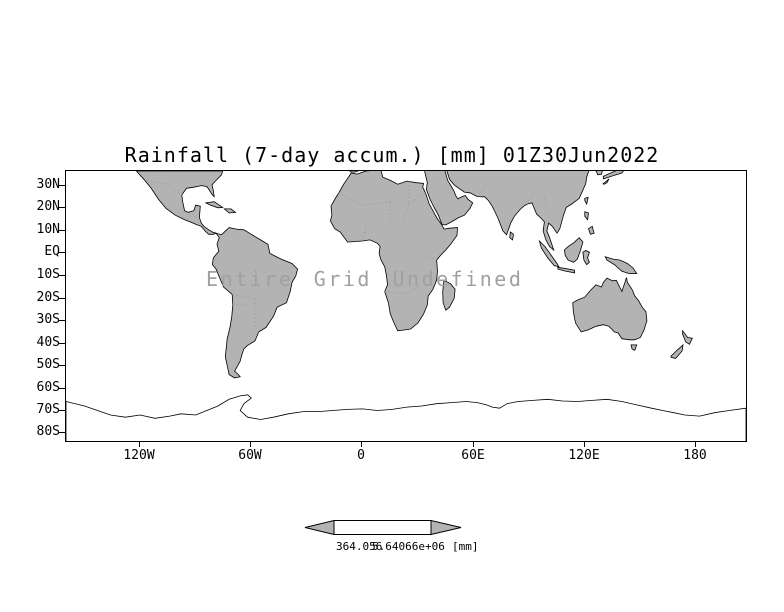  What do you see at coordinates (52, 251) in the screenshot?
I see `lat-tick-label-eq: EQ` at bounding box center [52, 251].